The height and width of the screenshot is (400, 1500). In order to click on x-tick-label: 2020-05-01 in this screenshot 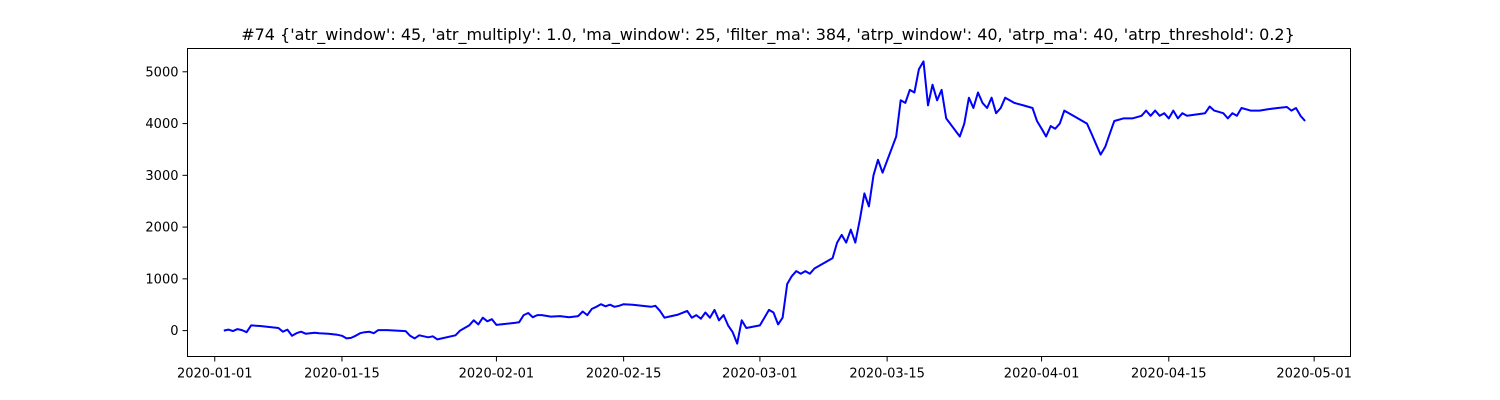, I will do `click(1314, 374)`.